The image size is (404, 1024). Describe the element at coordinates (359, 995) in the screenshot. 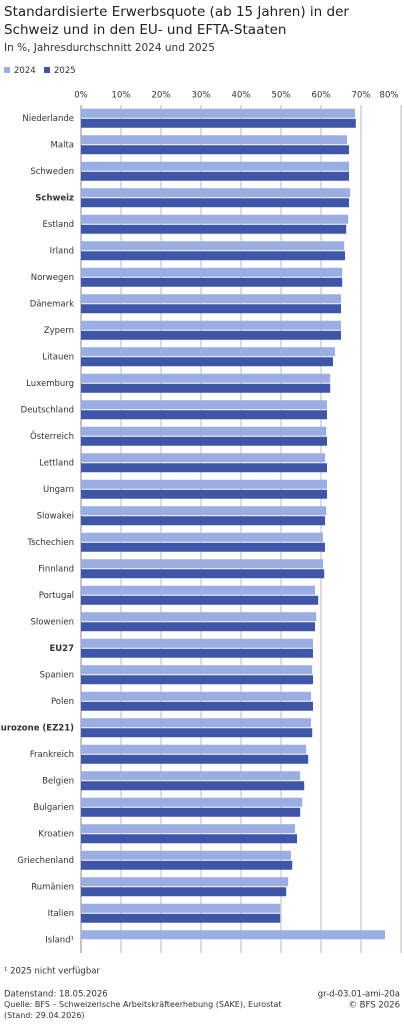

I see `chart-id: gr-d-03.01-ami-20a` at that location.